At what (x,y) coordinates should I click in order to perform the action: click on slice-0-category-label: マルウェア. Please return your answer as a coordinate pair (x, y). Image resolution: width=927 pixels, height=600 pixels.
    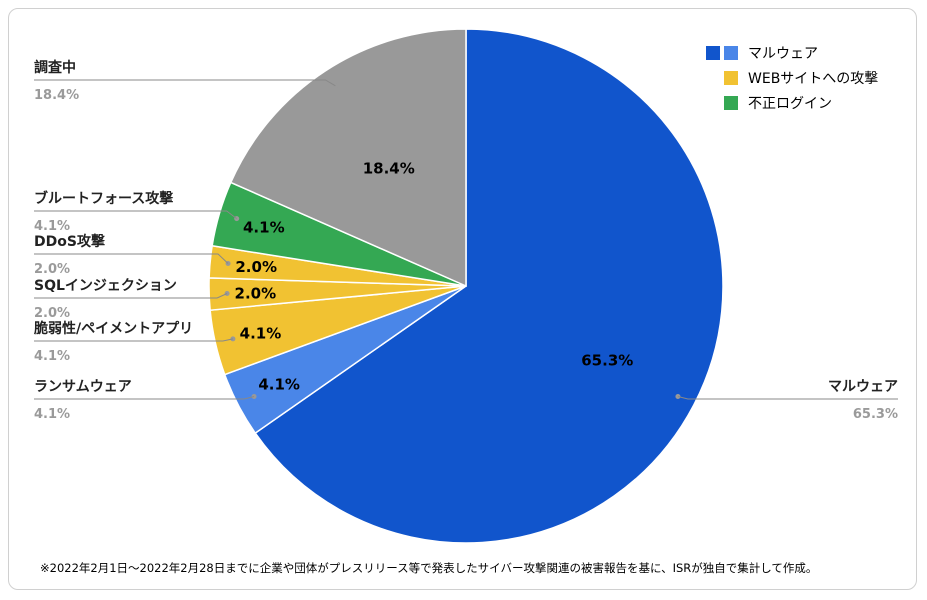
    Looking at the image, I should click on (863, 387).